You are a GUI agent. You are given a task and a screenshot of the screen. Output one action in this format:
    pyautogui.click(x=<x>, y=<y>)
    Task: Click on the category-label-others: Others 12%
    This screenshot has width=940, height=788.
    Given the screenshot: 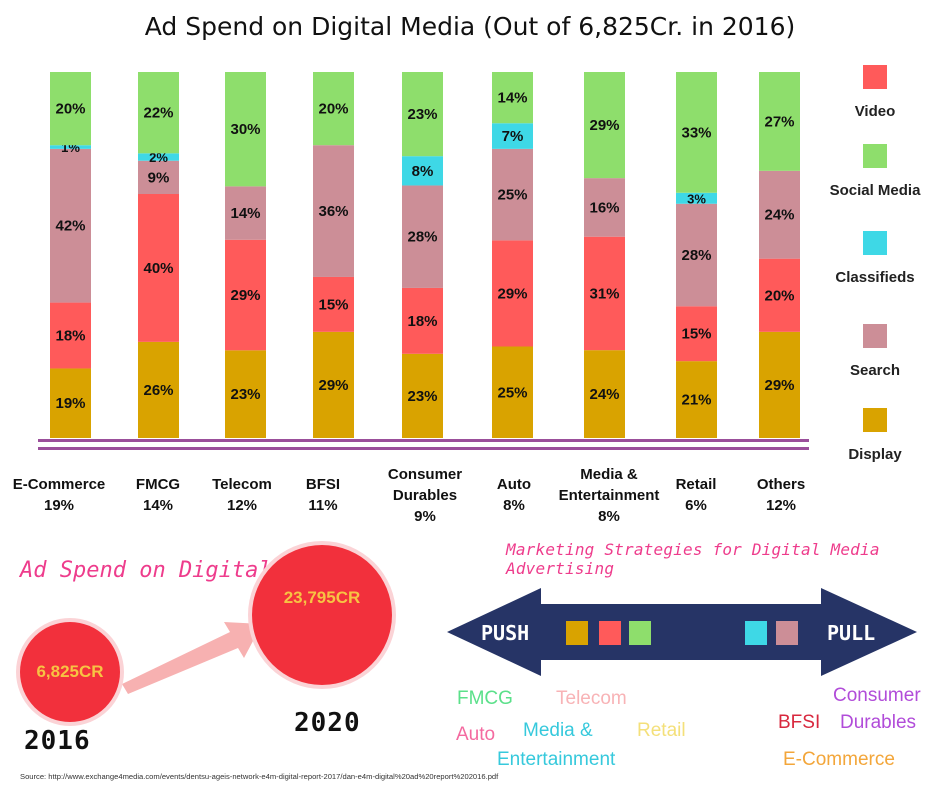 What is the action you would take?
    pyautogui.click(x=781, y=495)
    